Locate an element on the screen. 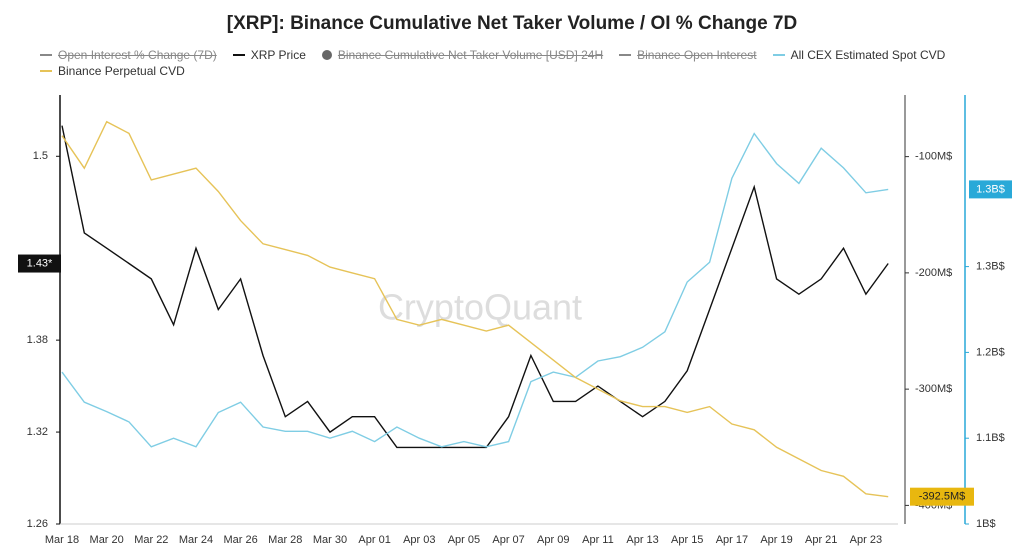 The image size is (1024, 552). legend-item: All CEX Estimated Spot CVD is located at coordinates (859, 55).